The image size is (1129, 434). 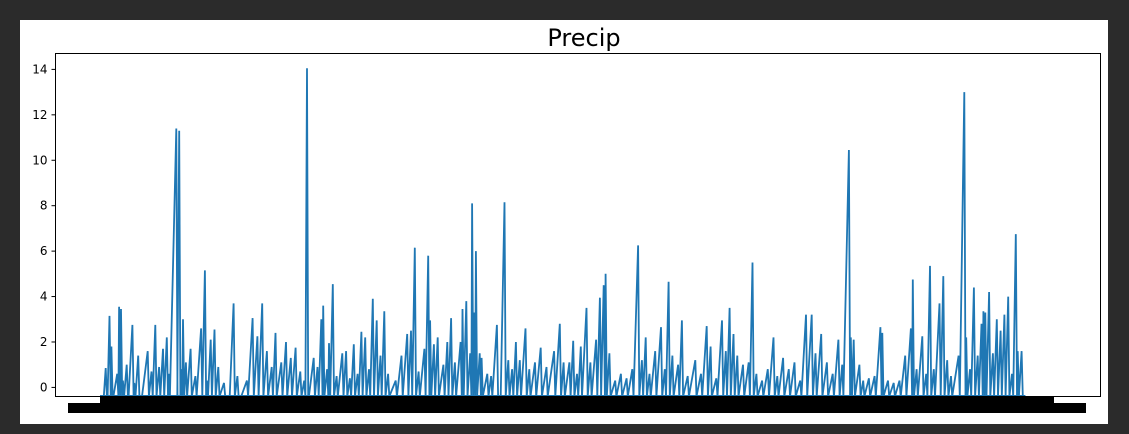 I want to click on y-tick-label: 2, so click(x=44, y=342).